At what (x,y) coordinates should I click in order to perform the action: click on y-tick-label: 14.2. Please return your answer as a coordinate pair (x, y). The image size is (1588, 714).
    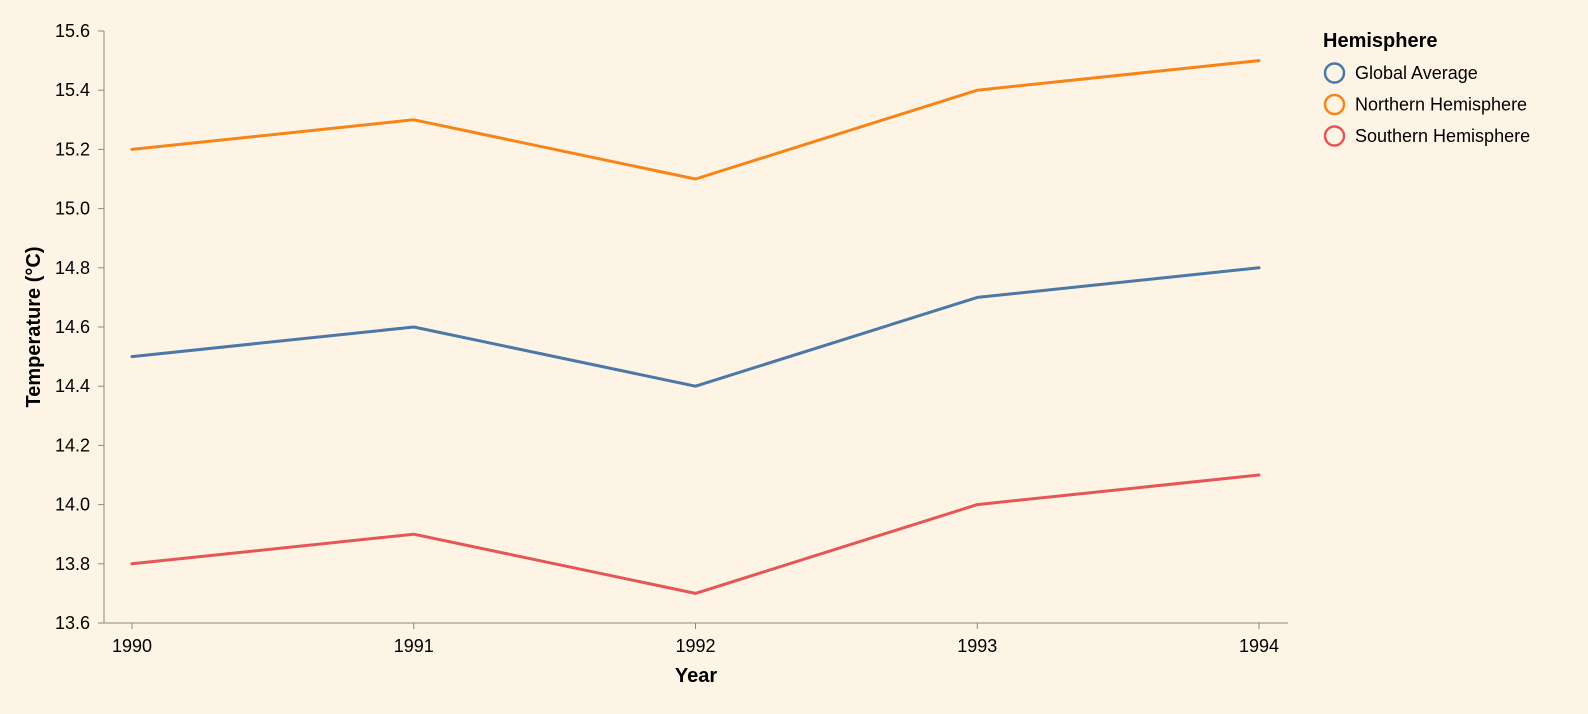
    Looking at the image, I should click on (72, 445).